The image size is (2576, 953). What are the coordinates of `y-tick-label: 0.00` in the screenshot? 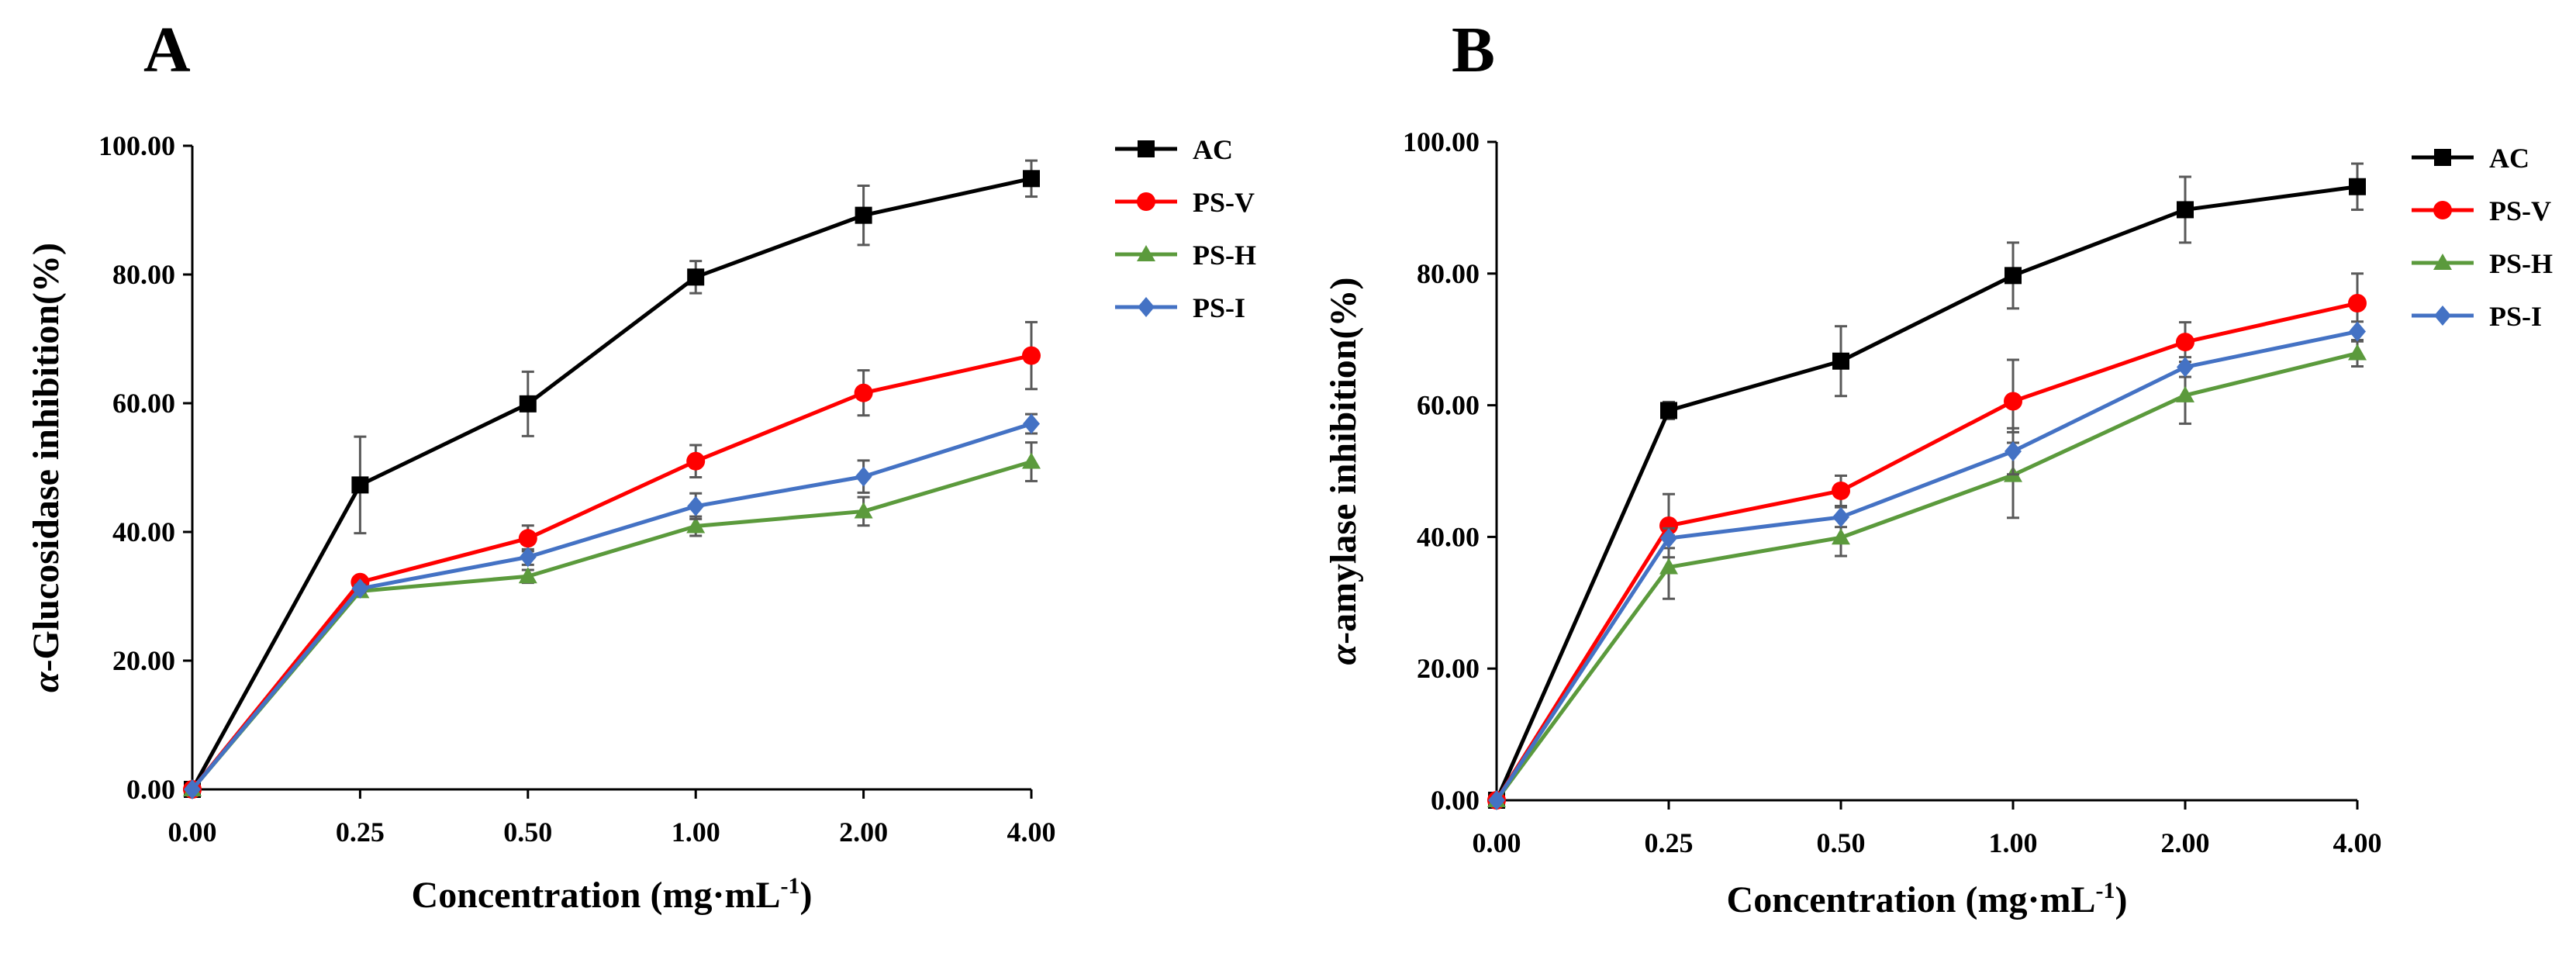 It's located at (150, 789).